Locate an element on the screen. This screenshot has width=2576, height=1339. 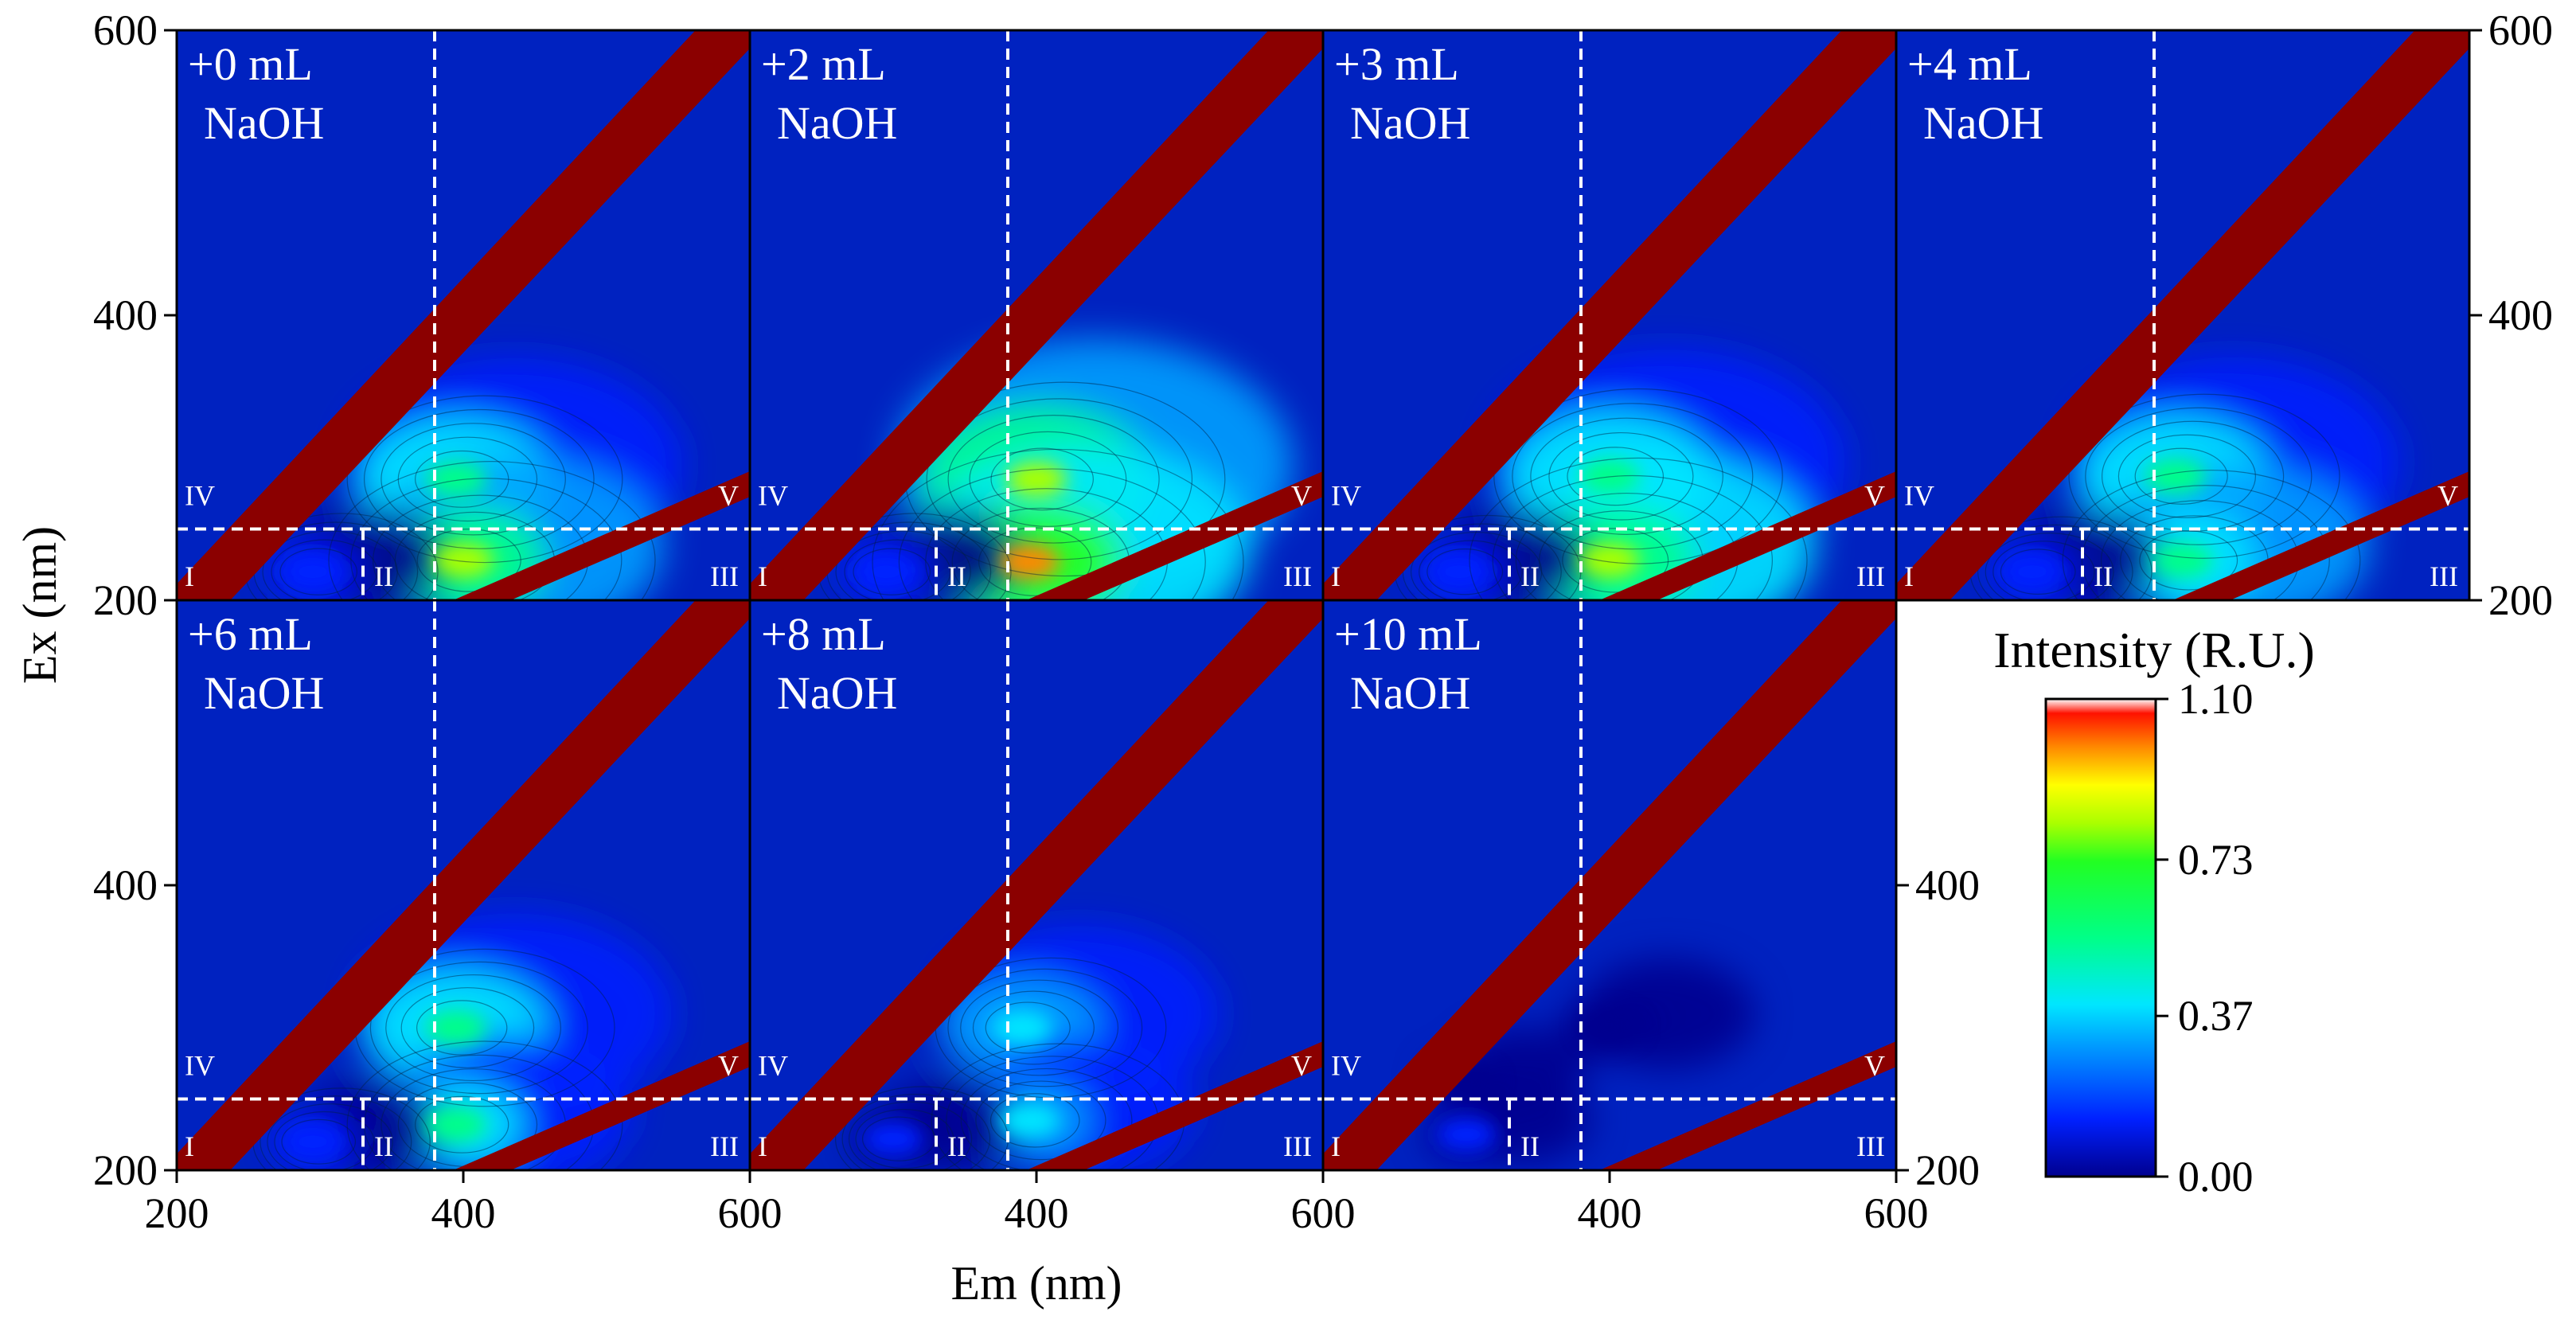
colorbar-tick-label: 1.10 is located at coordinates (2216, 699).